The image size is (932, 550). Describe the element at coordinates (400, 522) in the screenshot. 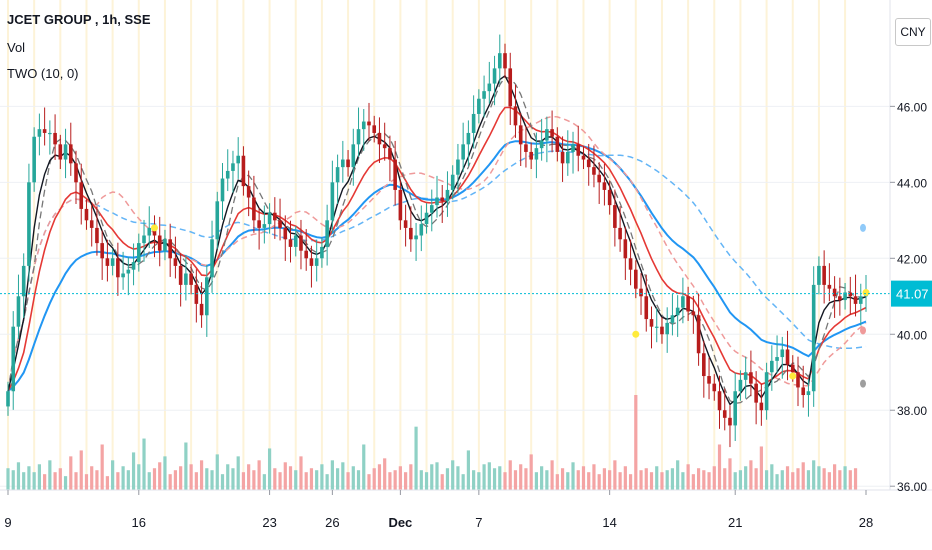

I see `x-tick-label: Dec` at that location.